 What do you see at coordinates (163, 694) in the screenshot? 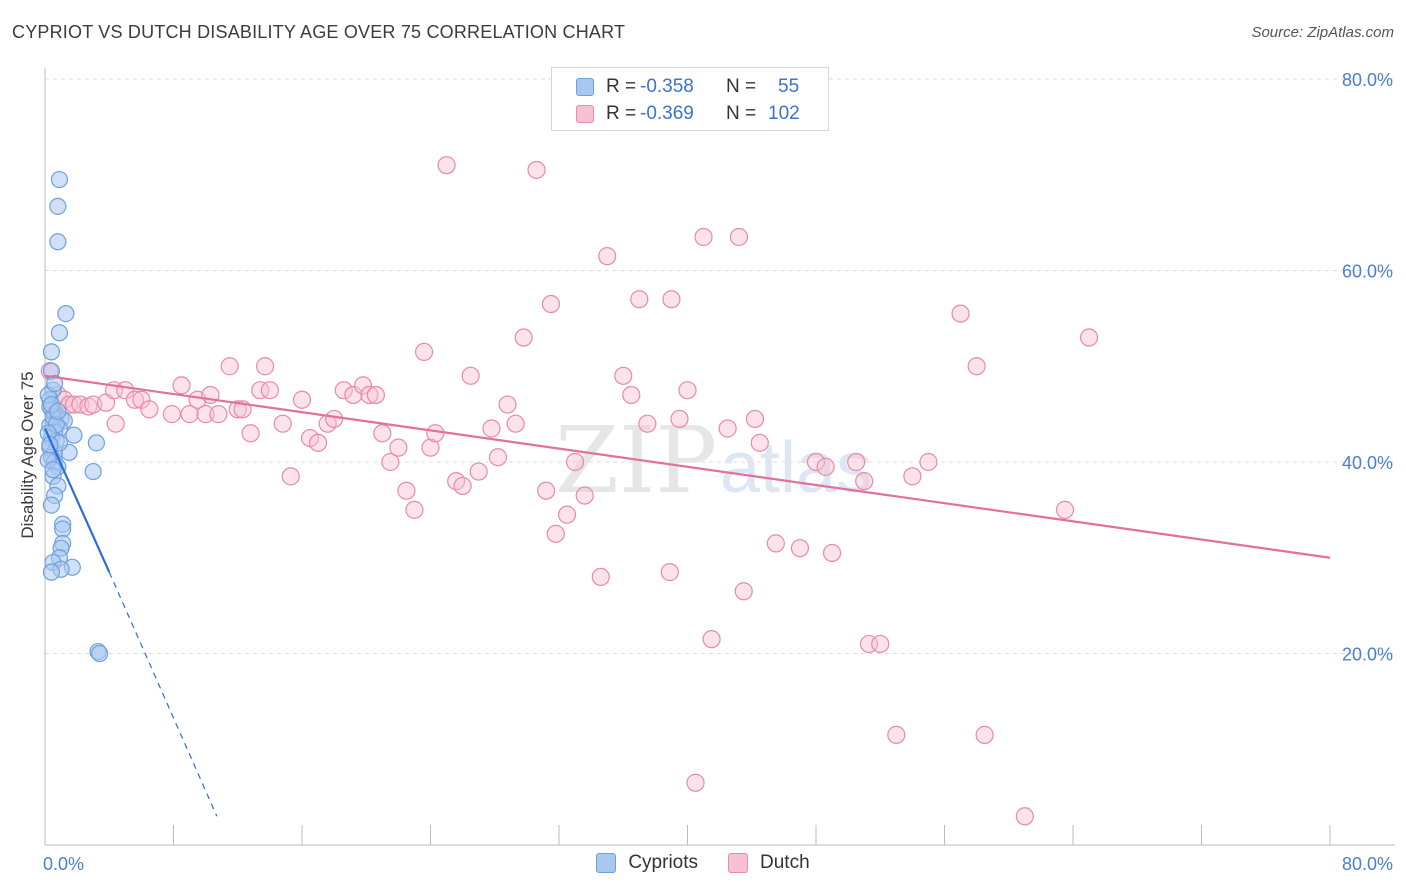
I see `trend-extension-cypriots` at bounding box center [163, 694].